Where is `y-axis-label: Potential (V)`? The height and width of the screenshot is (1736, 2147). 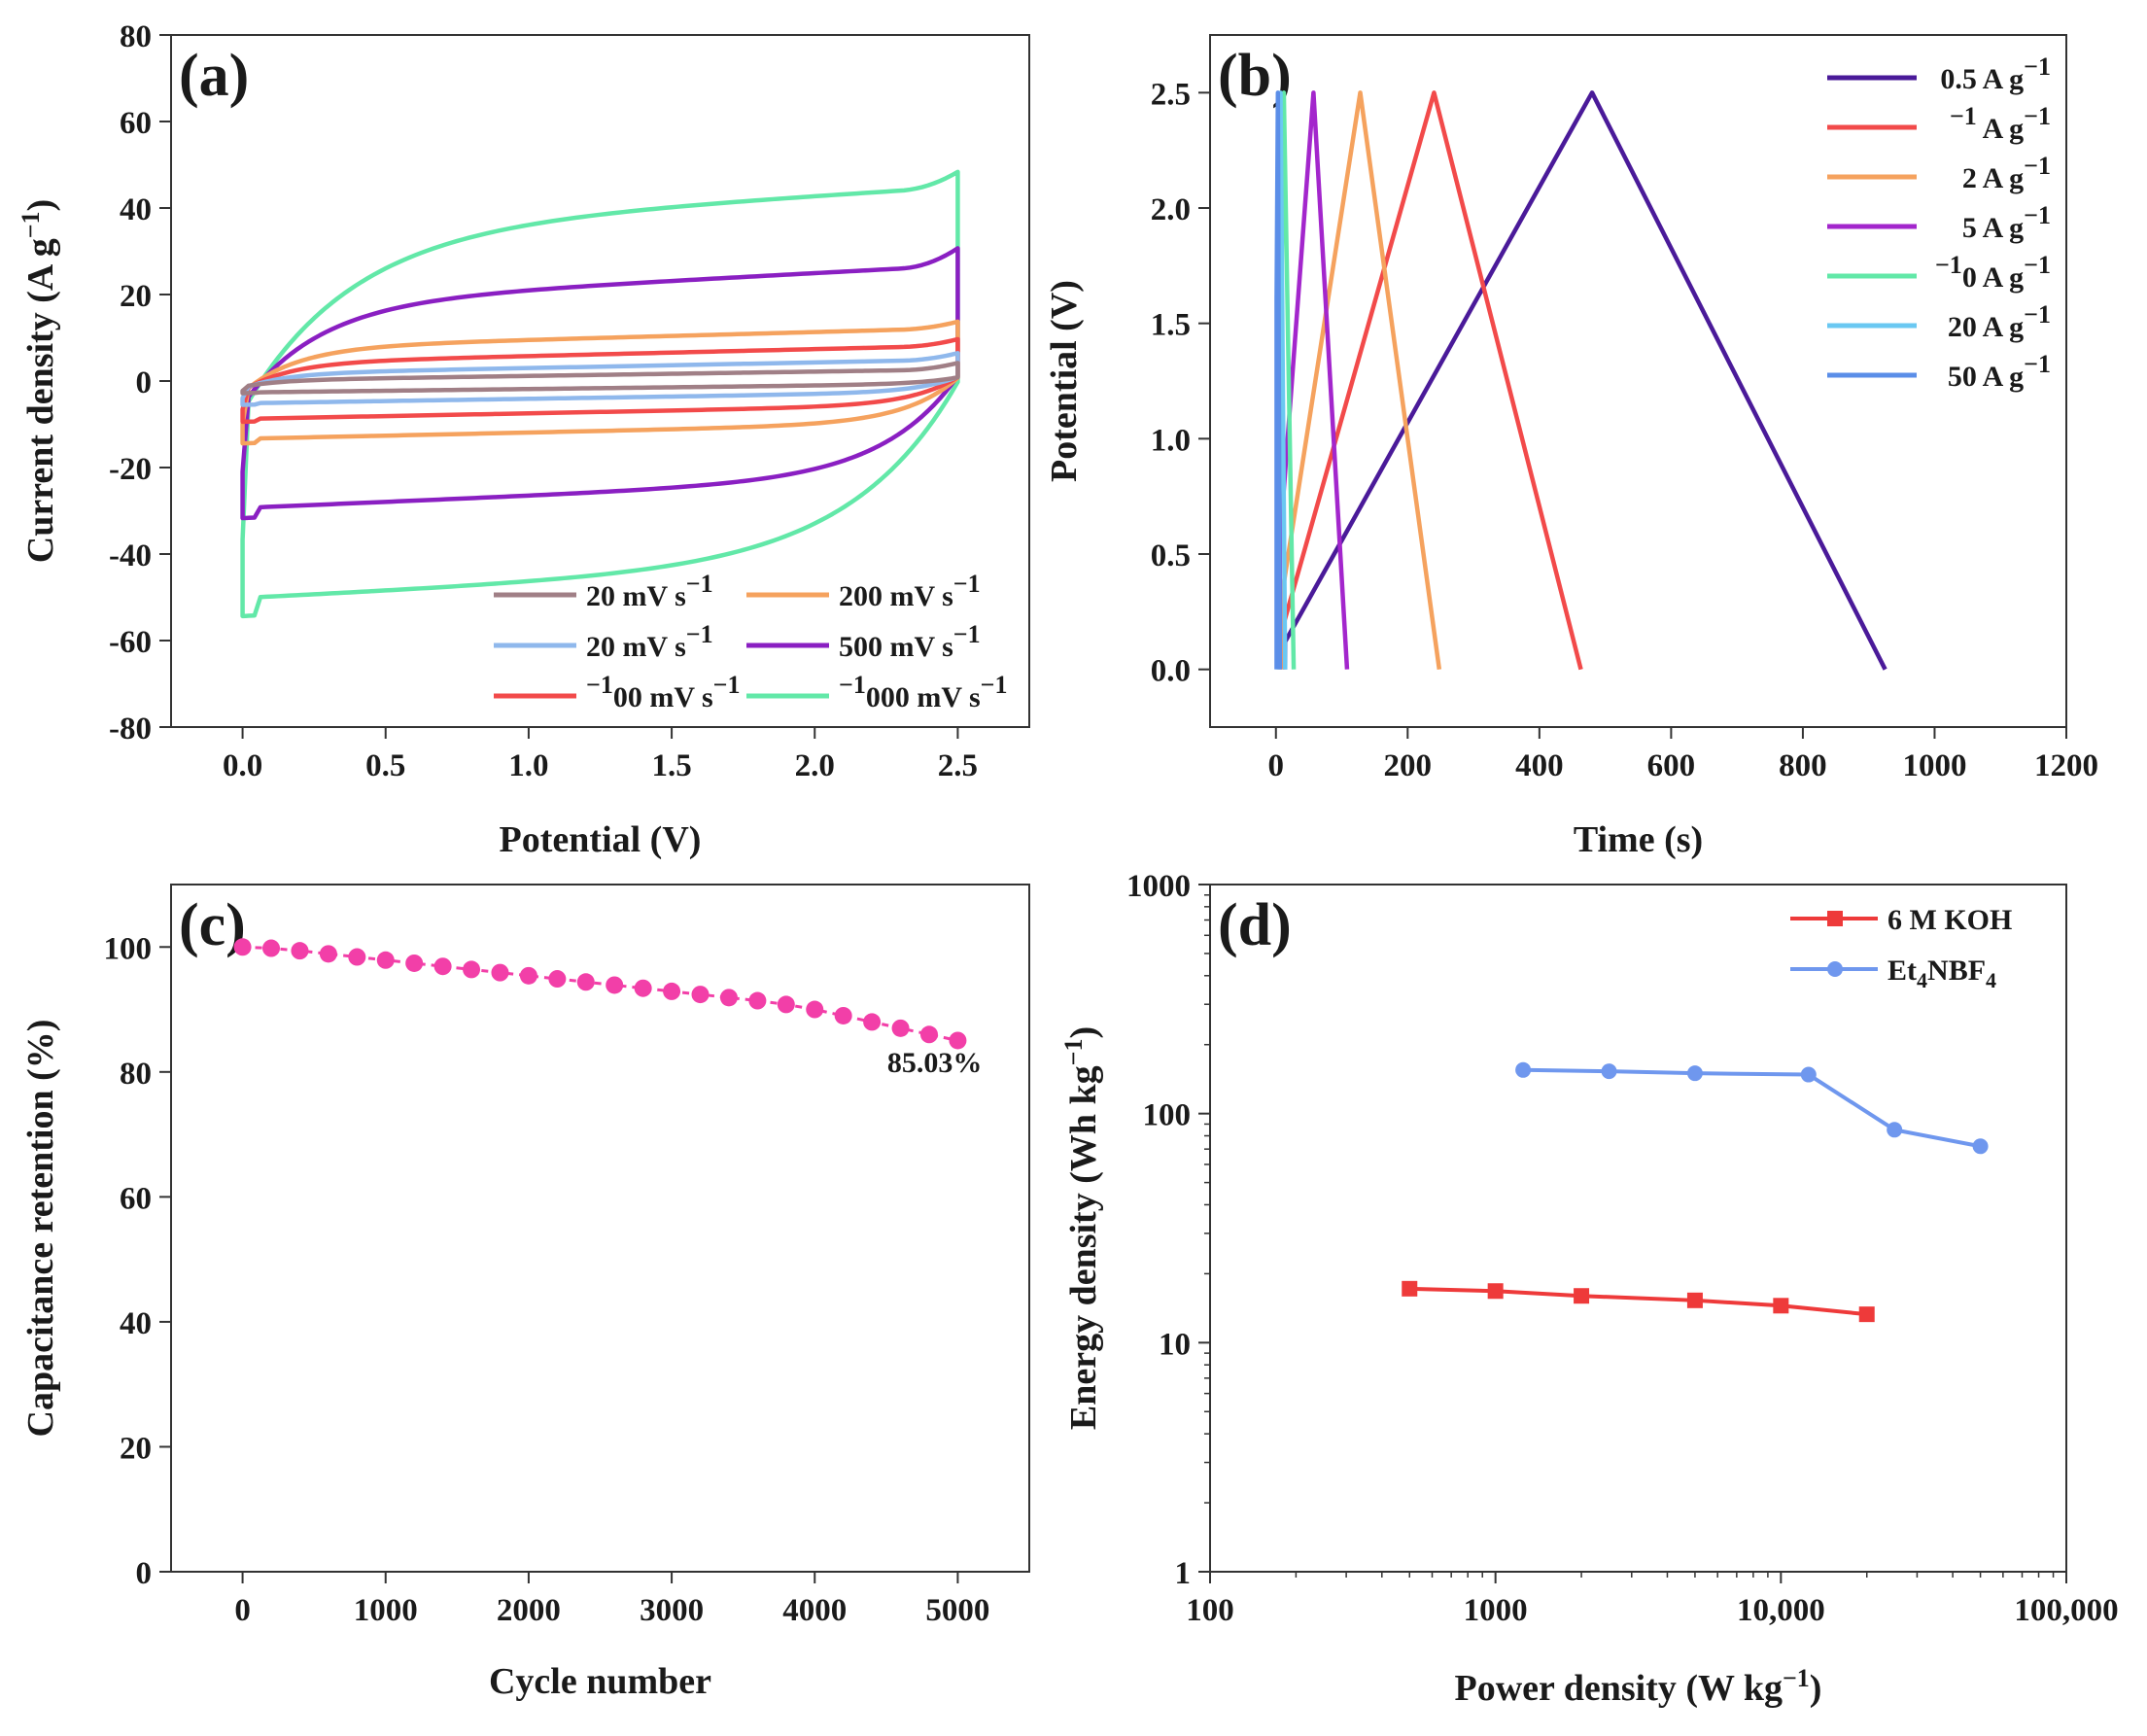
y-axis-label: Potential (V) is located at coordinates (1065, 381).